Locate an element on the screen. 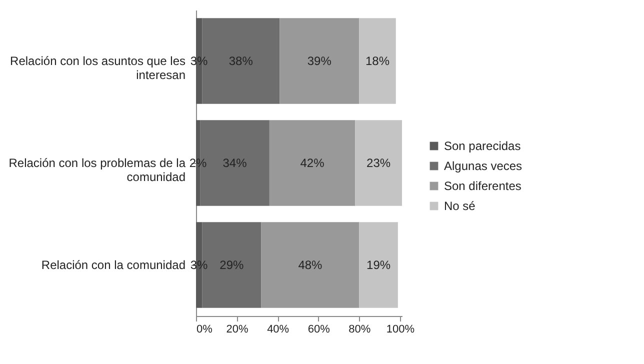 The height and width of the screenshot is (364, 644). x-tick-label: 0% is located at coordinates (204, 330).